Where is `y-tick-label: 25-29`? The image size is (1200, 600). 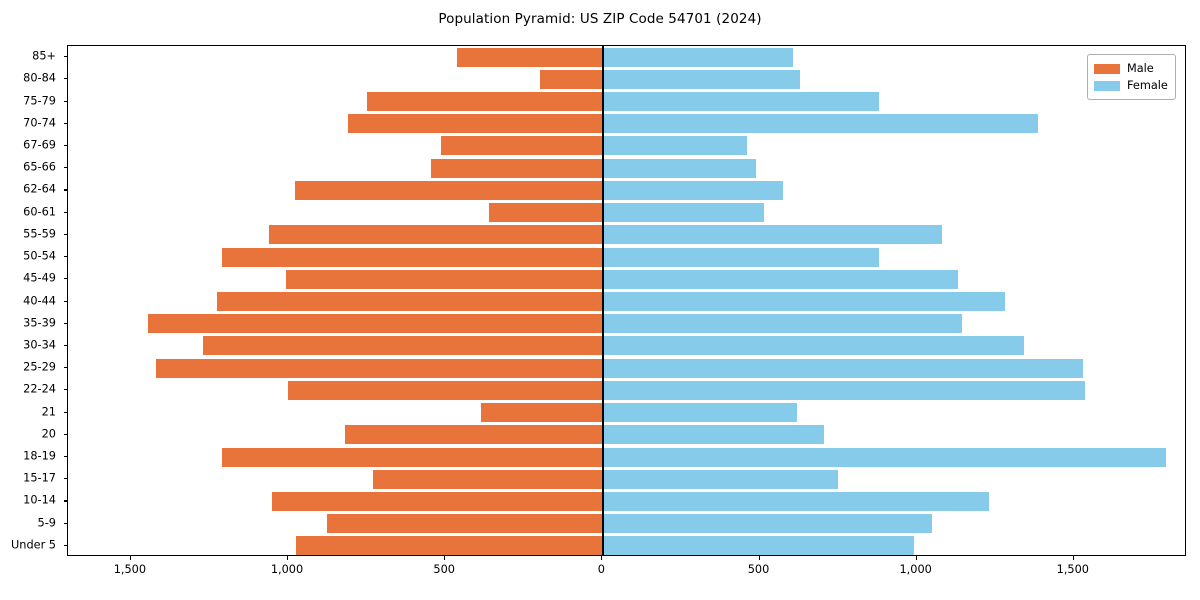
y-tick-label: 25-29 is located at coordinates (39, 367).